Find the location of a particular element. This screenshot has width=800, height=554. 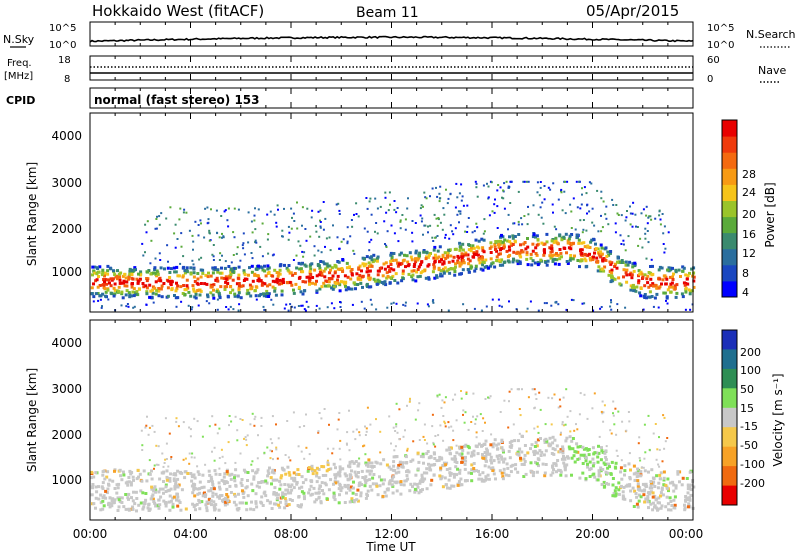

power-colorbar-swatch is located at coordinates (729, 192).